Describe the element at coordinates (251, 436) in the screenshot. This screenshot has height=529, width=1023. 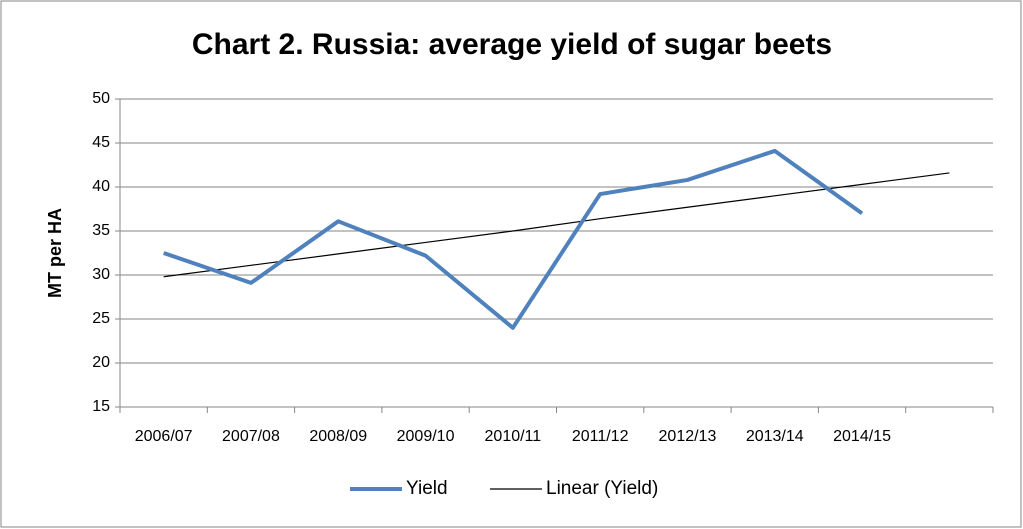
I see `x-tick-label: 2007/08` at that location.